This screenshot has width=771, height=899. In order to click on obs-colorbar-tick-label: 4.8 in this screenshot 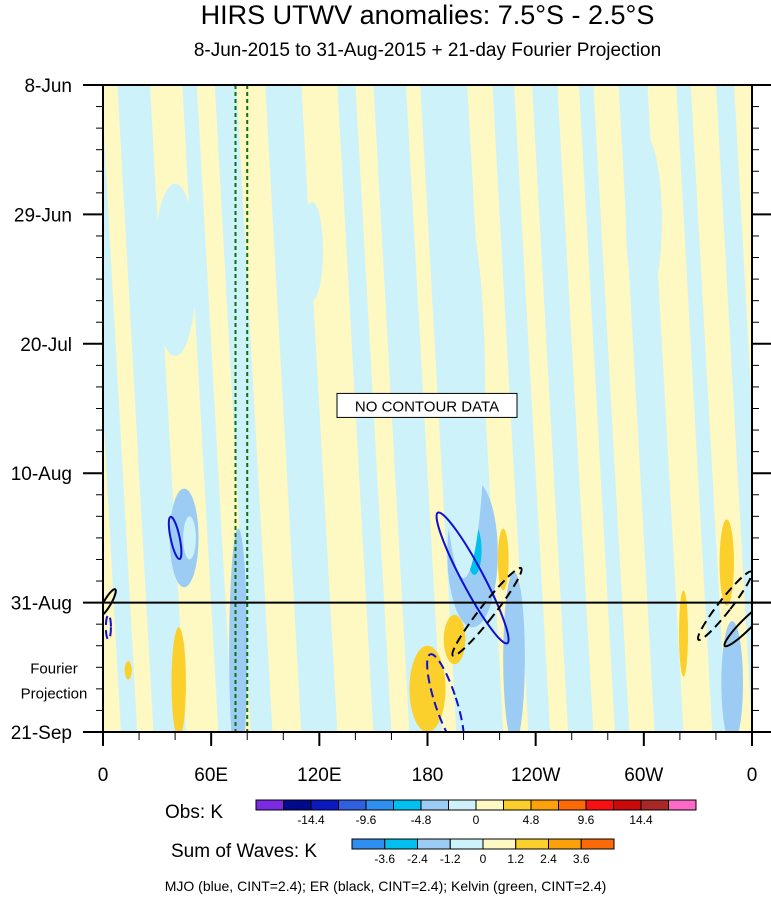, I will do `click(531, 820)`.